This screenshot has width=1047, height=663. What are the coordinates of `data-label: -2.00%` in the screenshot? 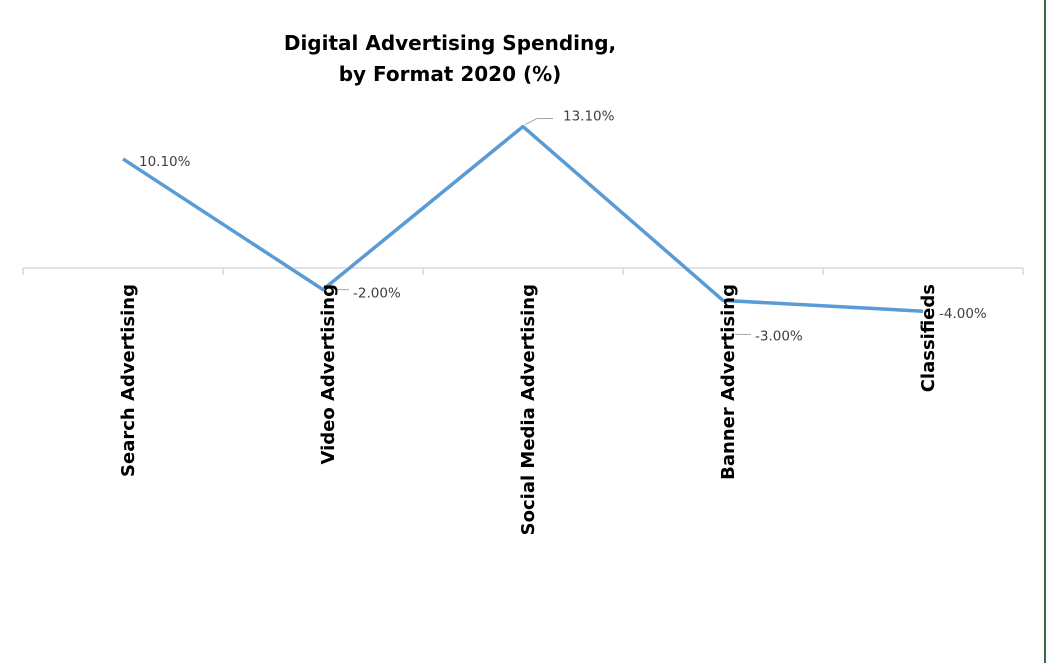 It's located at (377, 294).